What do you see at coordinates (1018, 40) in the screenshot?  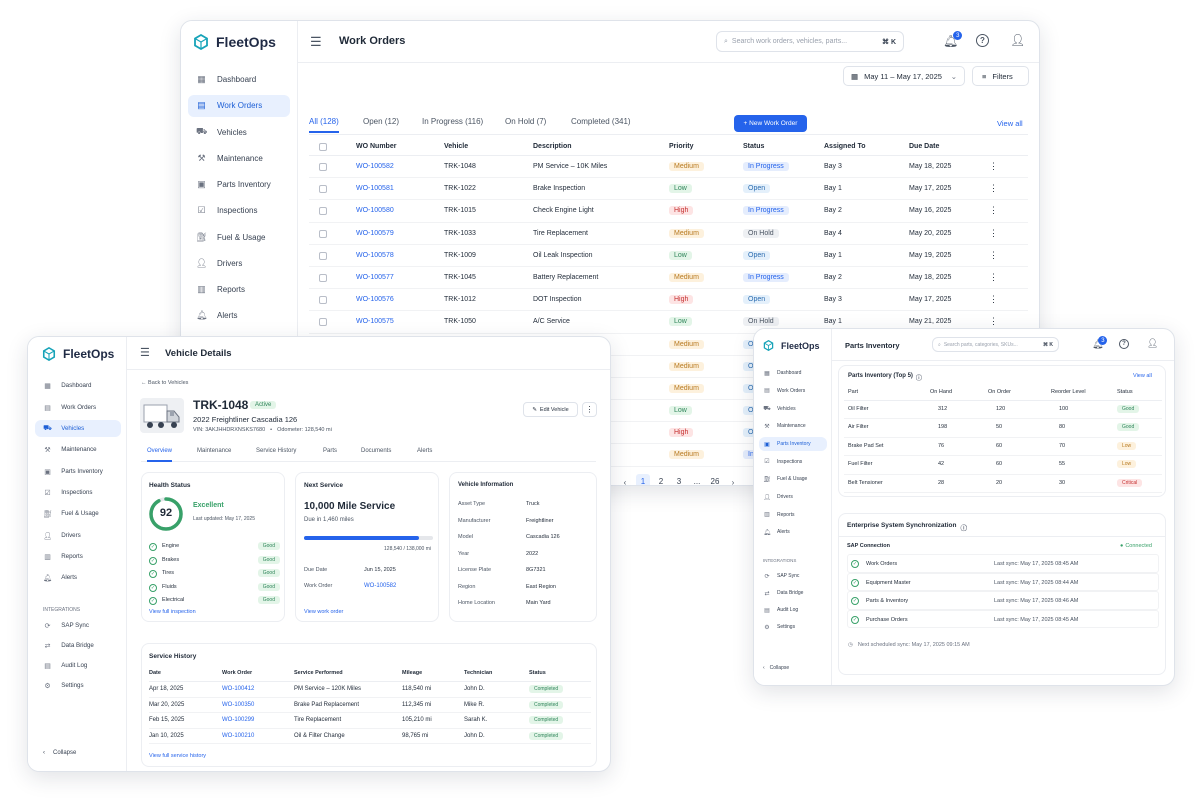 I see `user-icon: 👤︎` at bounding box center [1018, 40].